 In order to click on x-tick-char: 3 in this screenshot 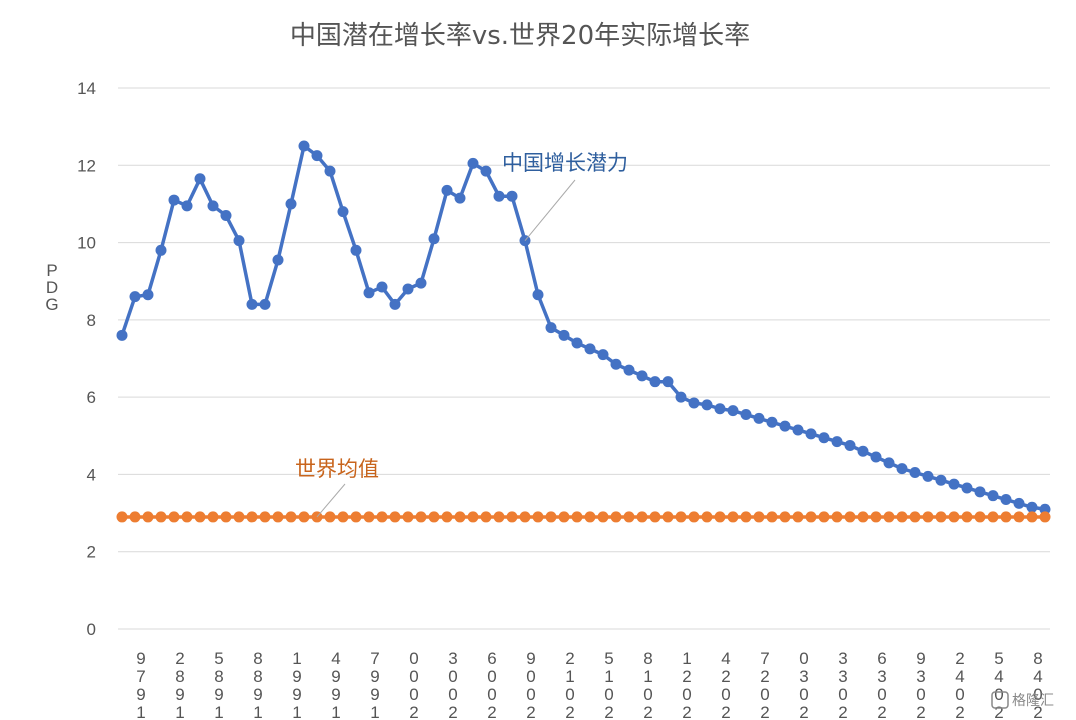, I will do `click(842, 658)`.